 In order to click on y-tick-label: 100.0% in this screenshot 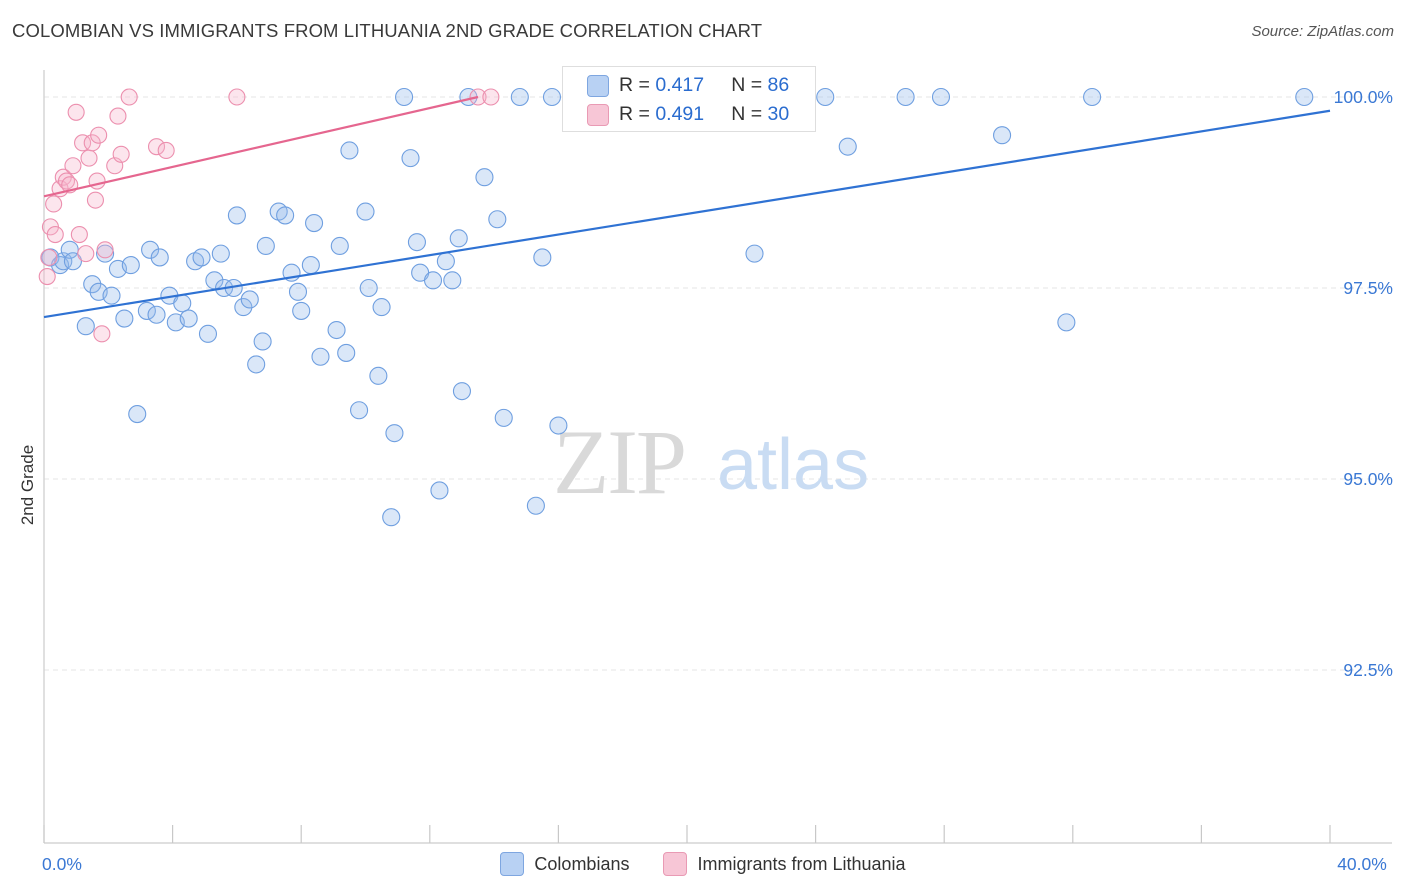, I will do `click(1363, 97)`.